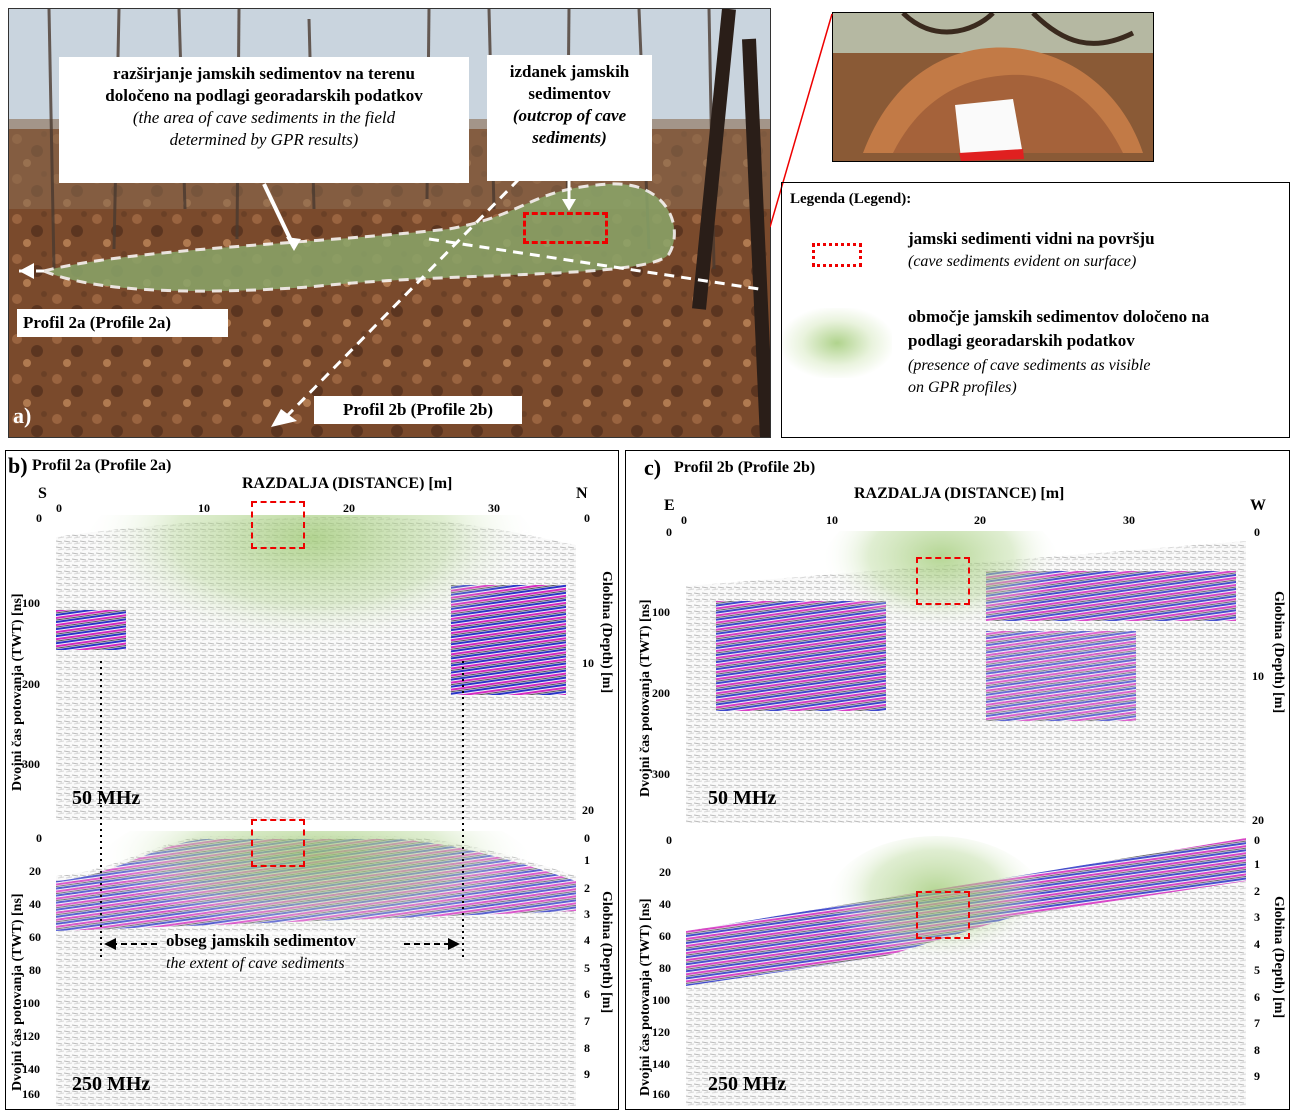  I want to click on c-top-outcrop-marker, so click(943, 581).